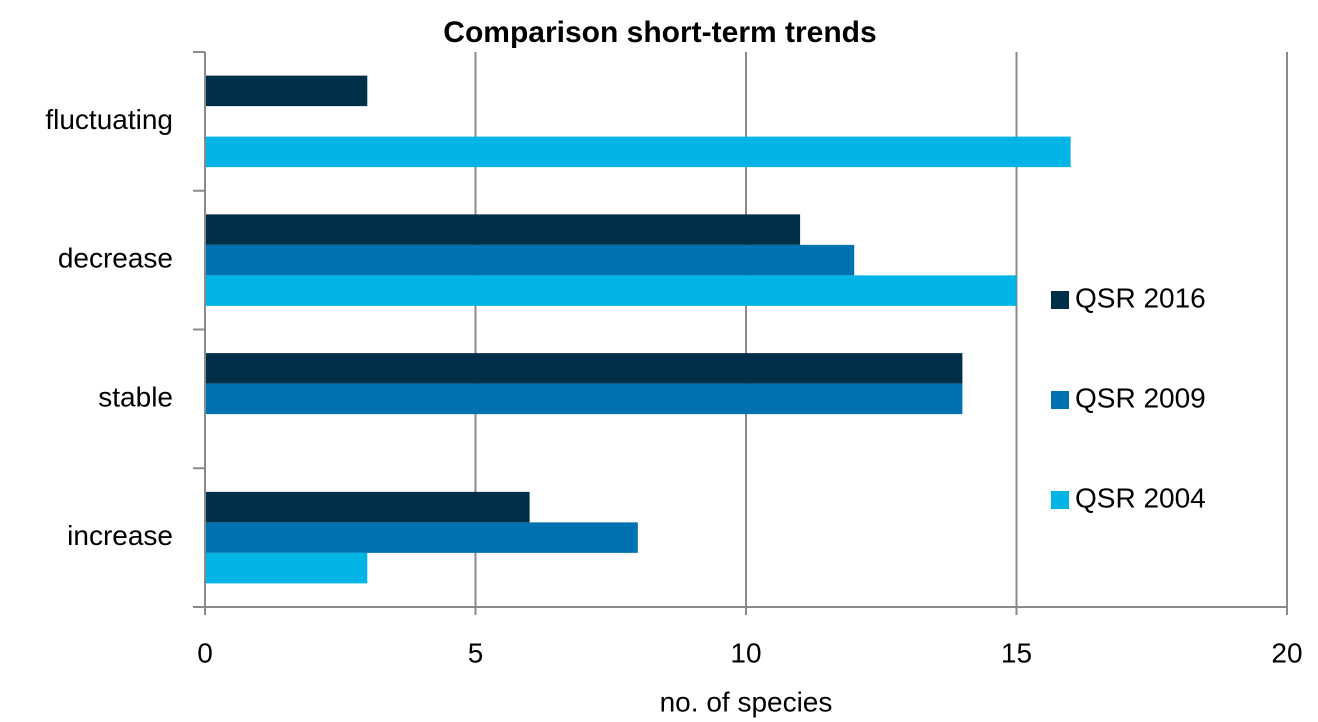 This screenshot has width=1318, height=722. I want to click on y-tick-label: fluctuating, so click(109, 119).